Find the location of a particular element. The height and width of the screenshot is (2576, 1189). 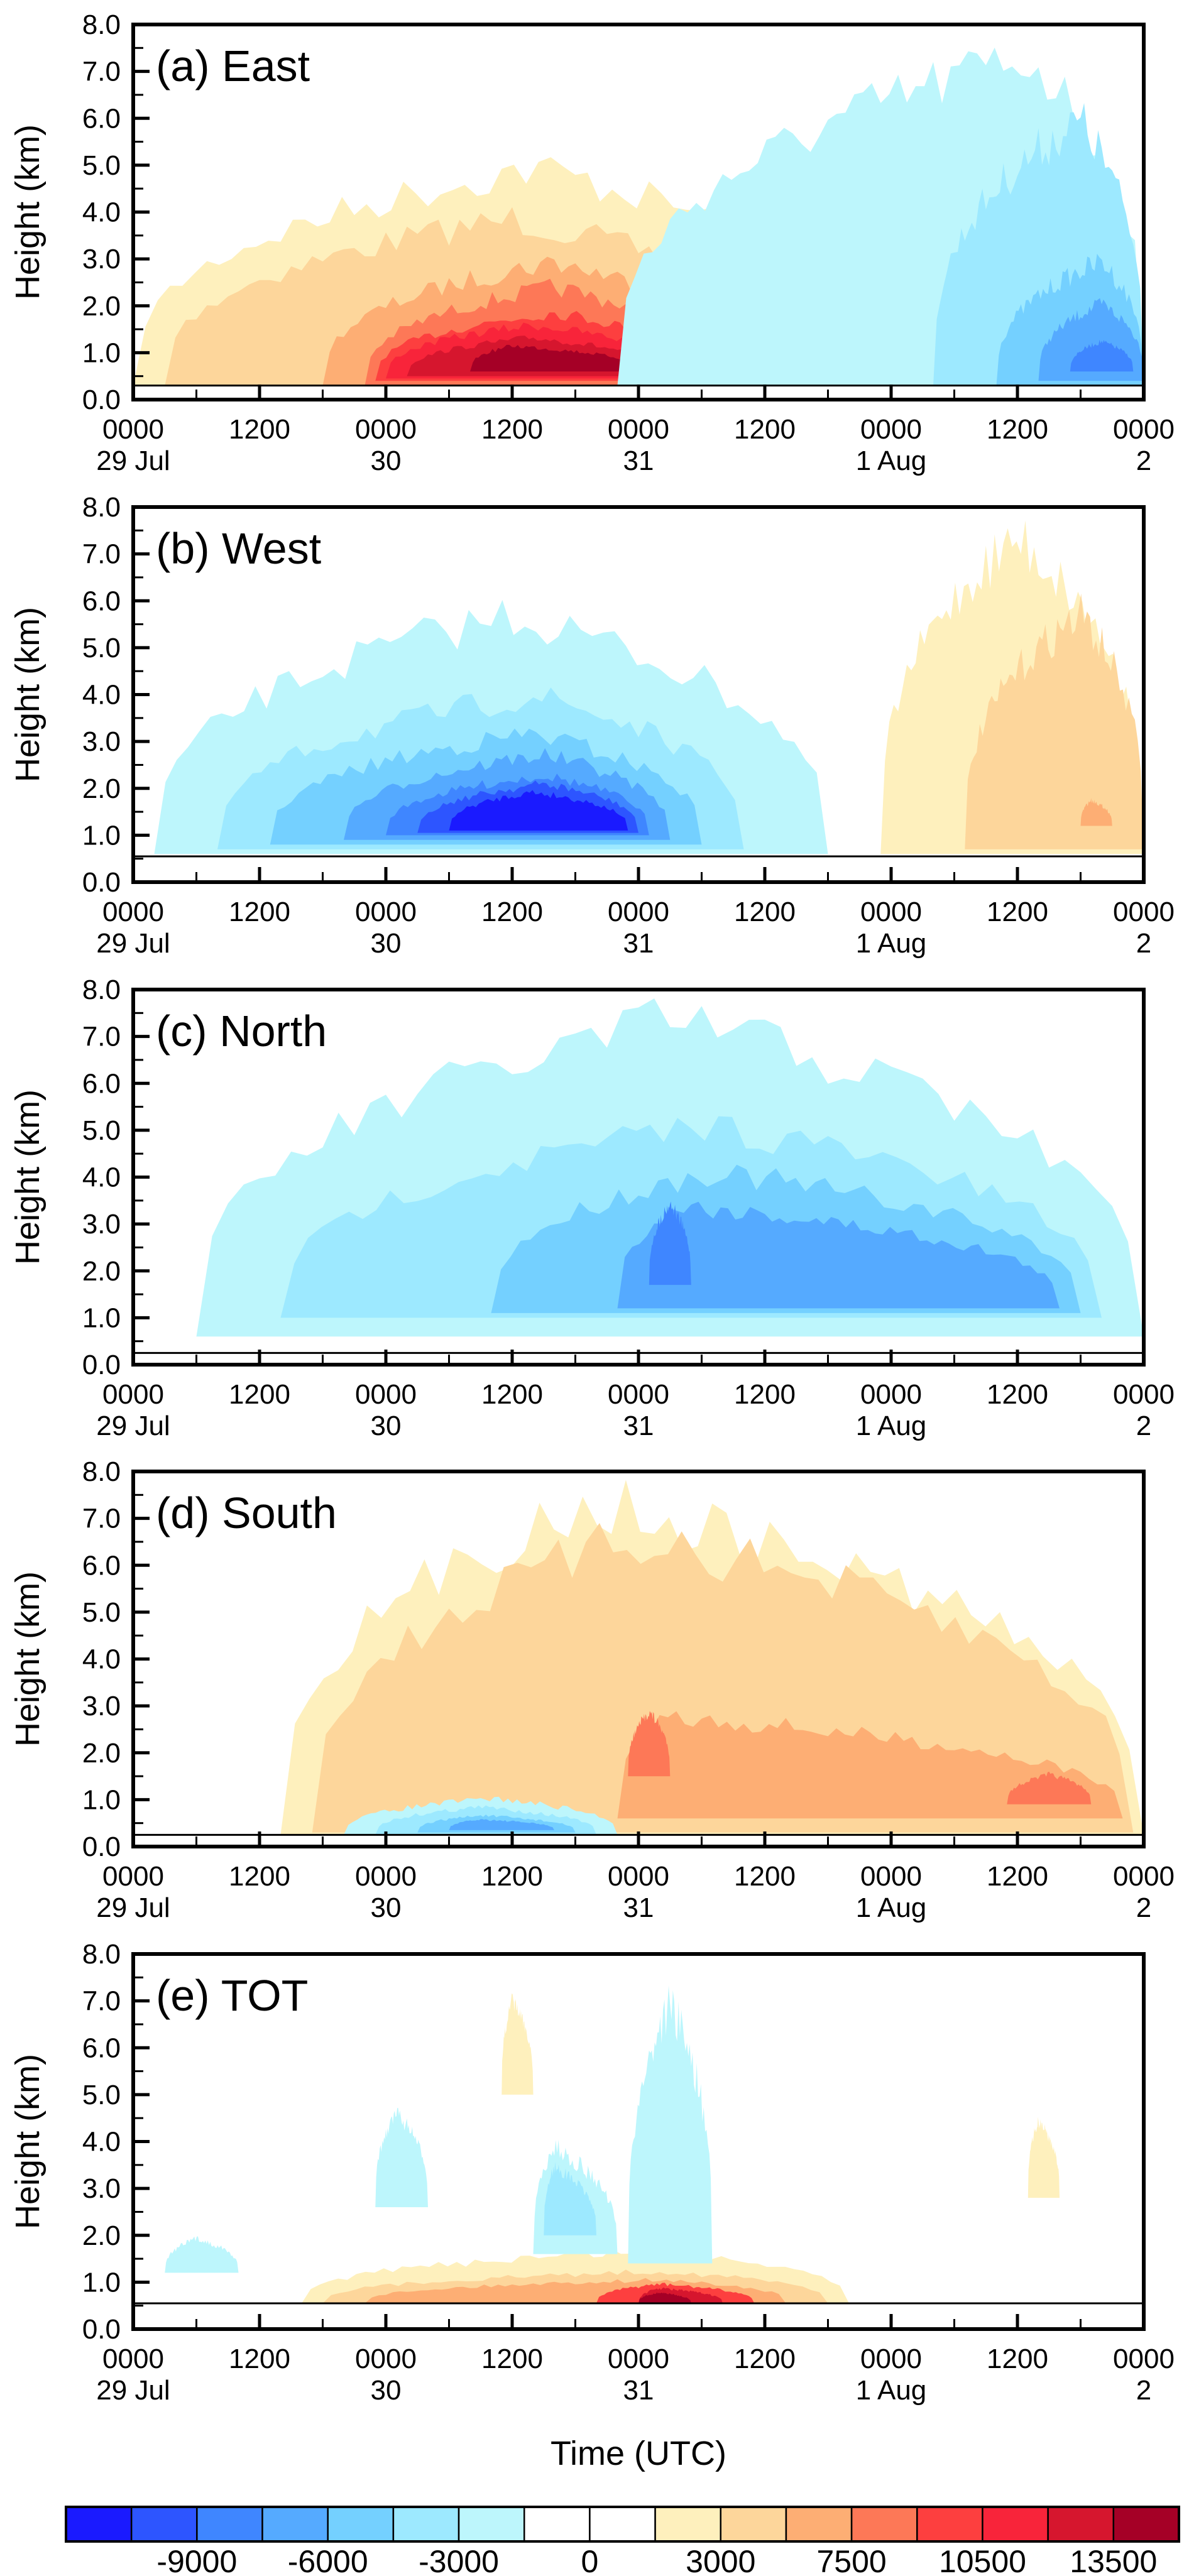

y-tick-label: 2.0 is located at coordinates (101, 1272).